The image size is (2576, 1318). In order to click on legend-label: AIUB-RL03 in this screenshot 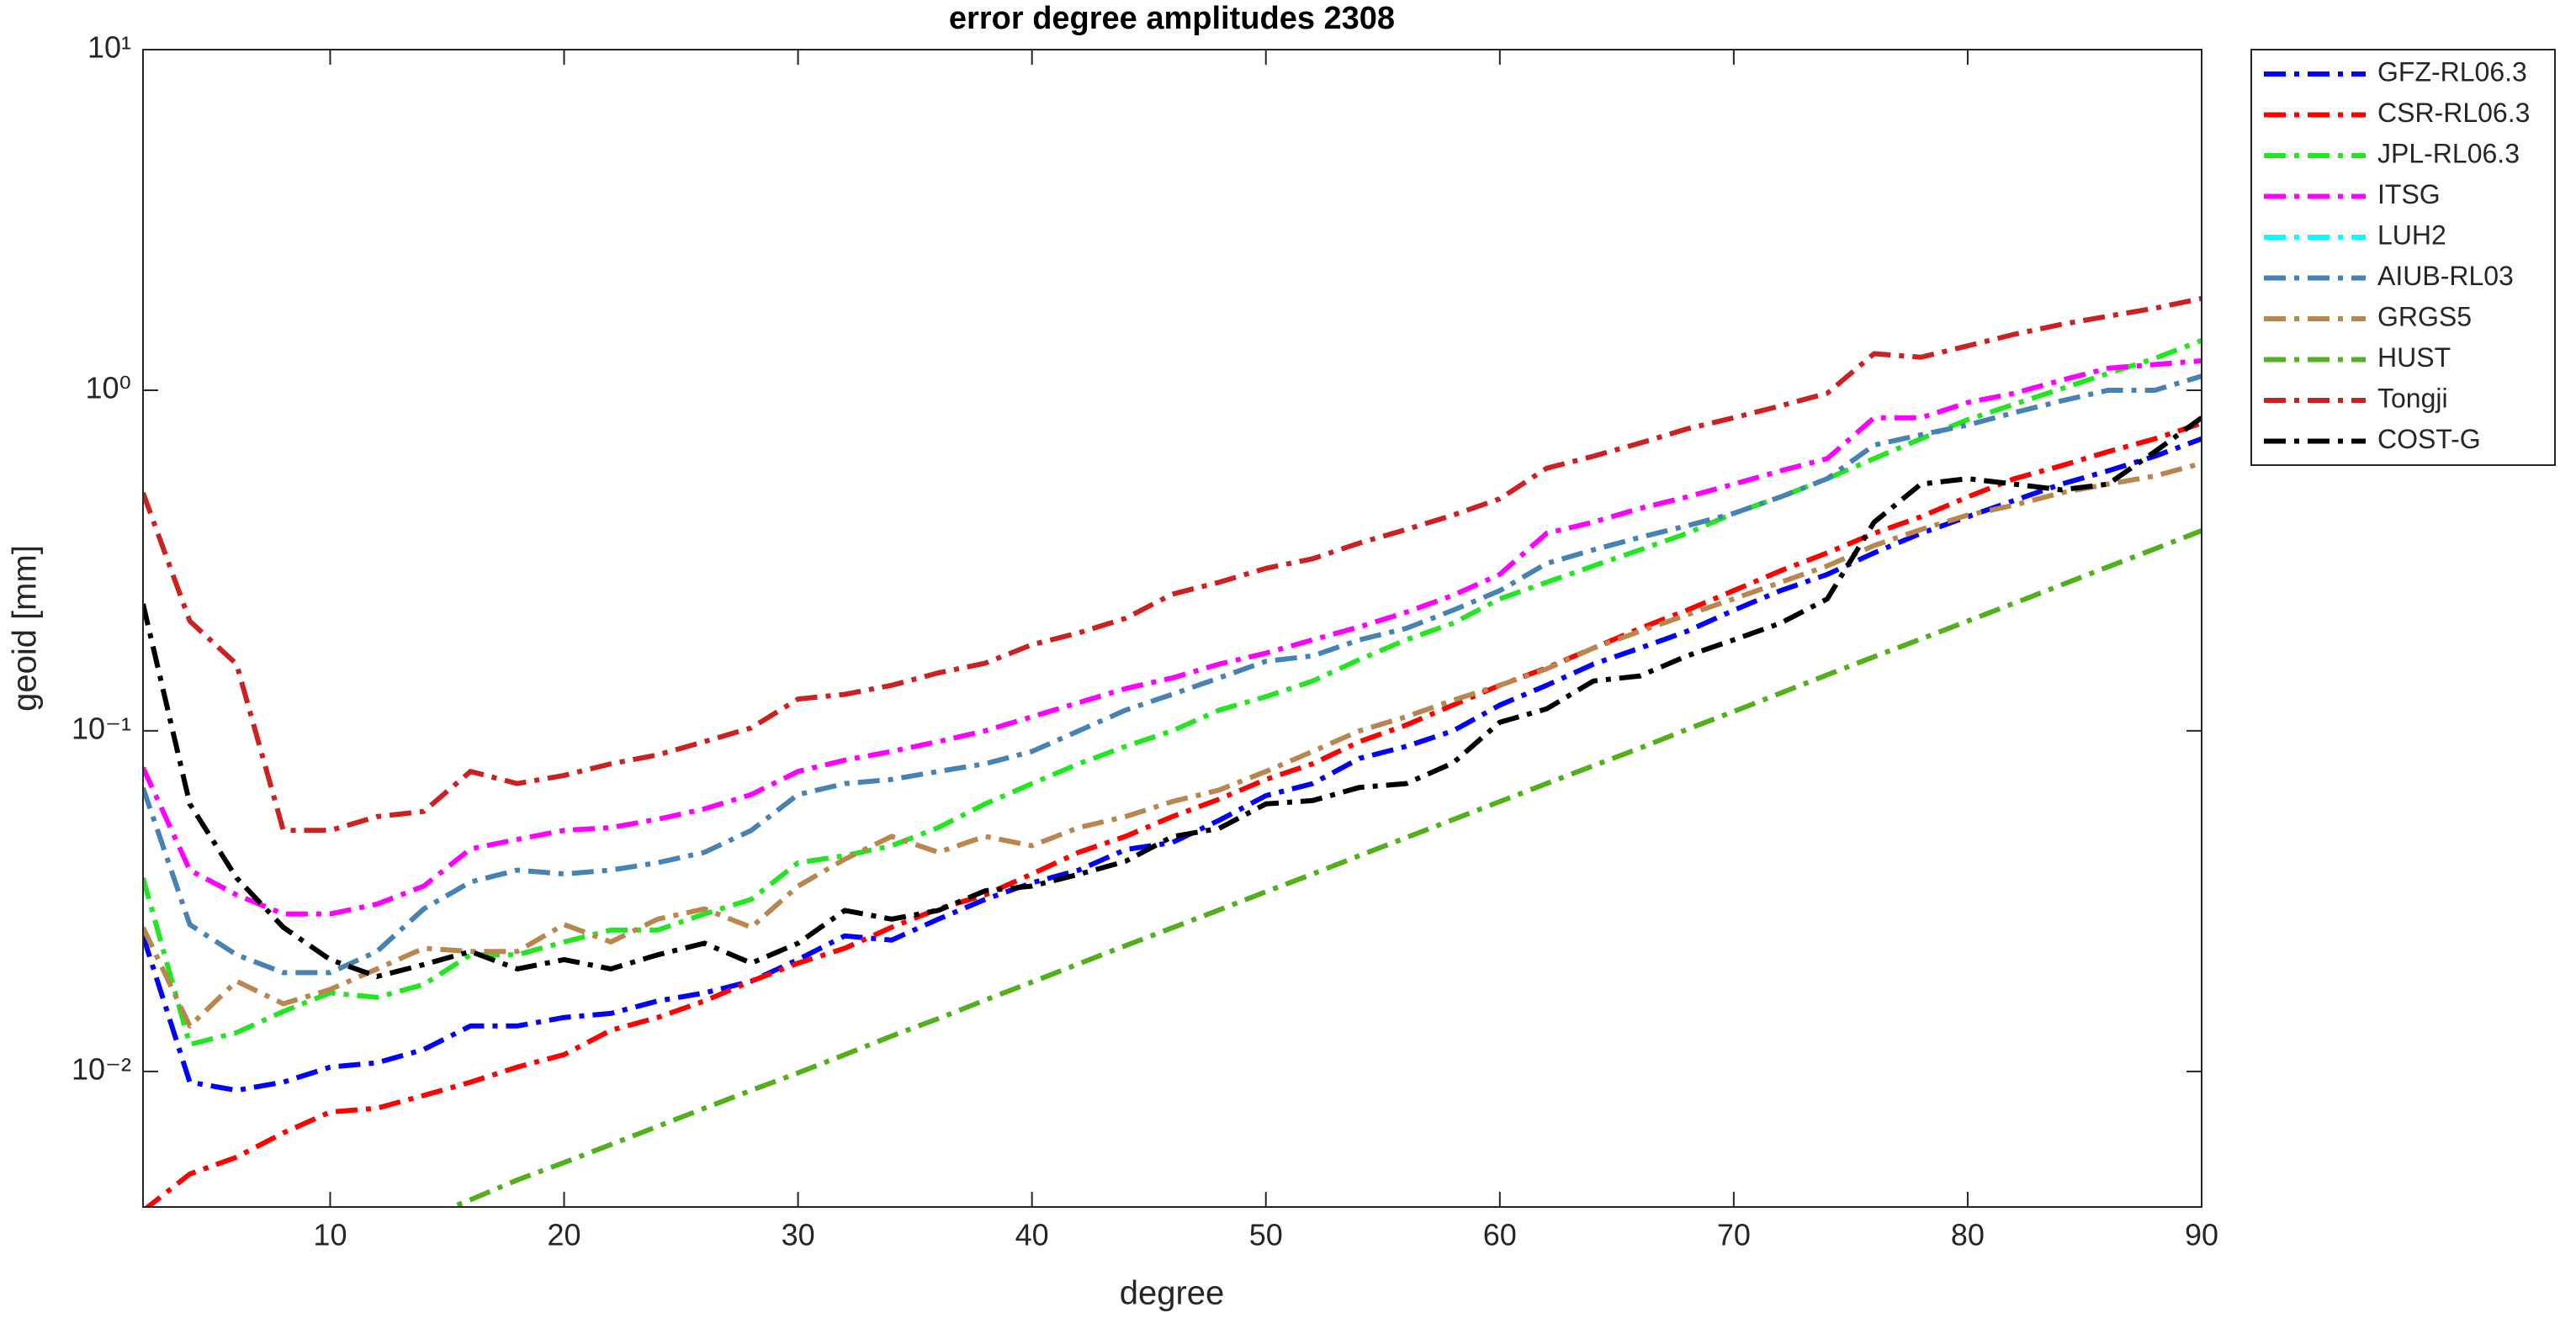, I will do `click(2445, 276)`.